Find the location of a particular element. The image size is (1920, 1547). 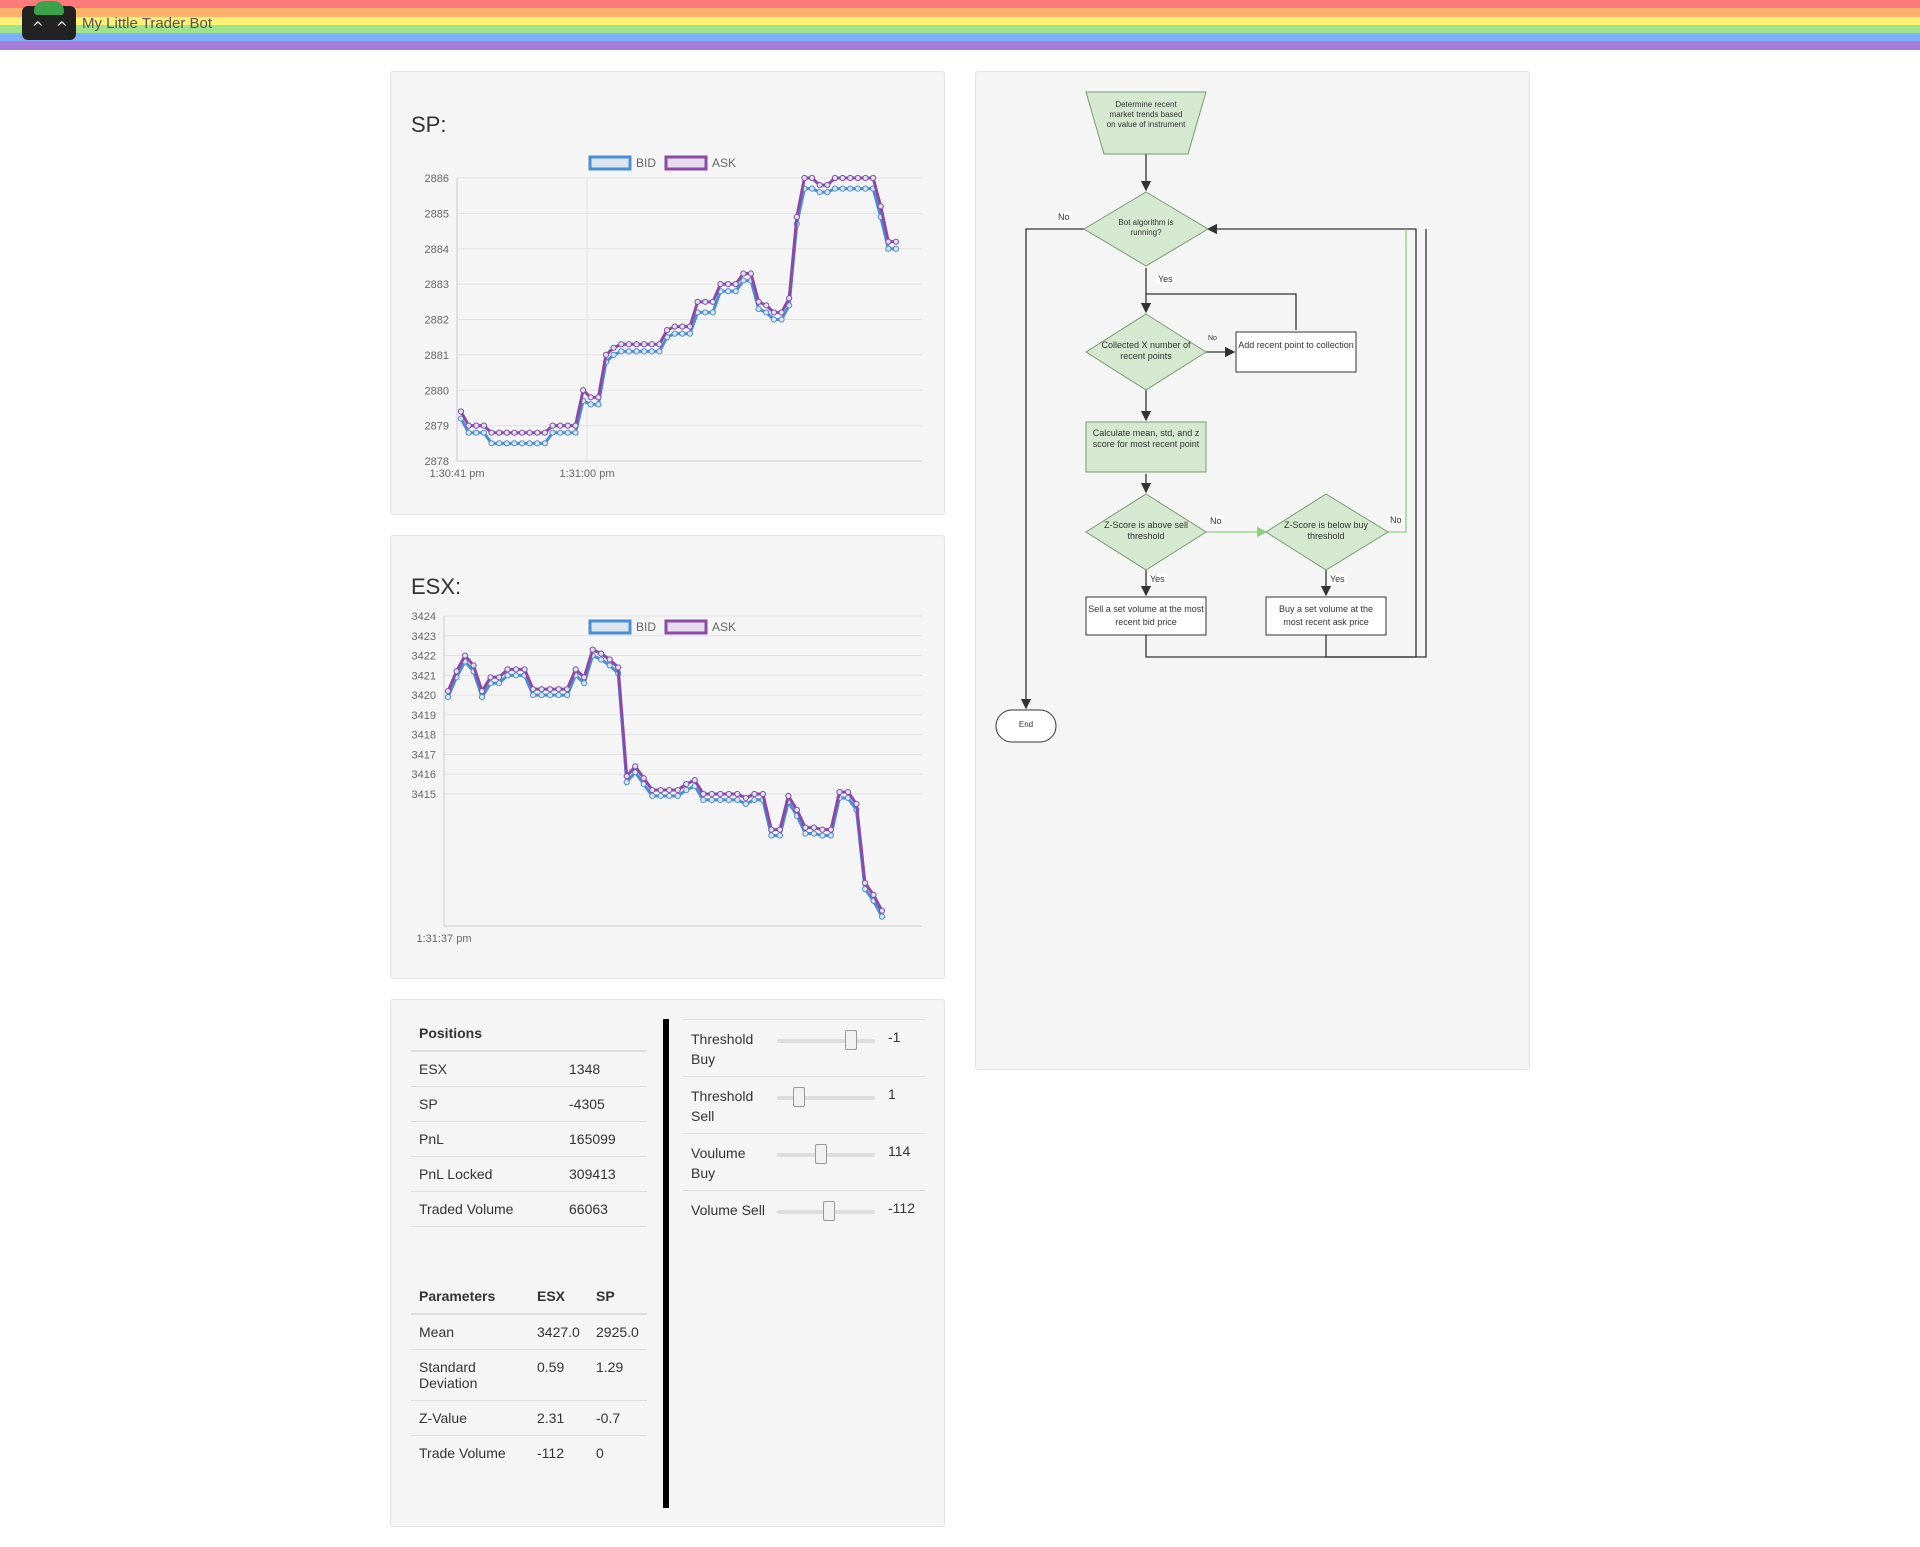

flowchart is located at coordinates (1211, 417).